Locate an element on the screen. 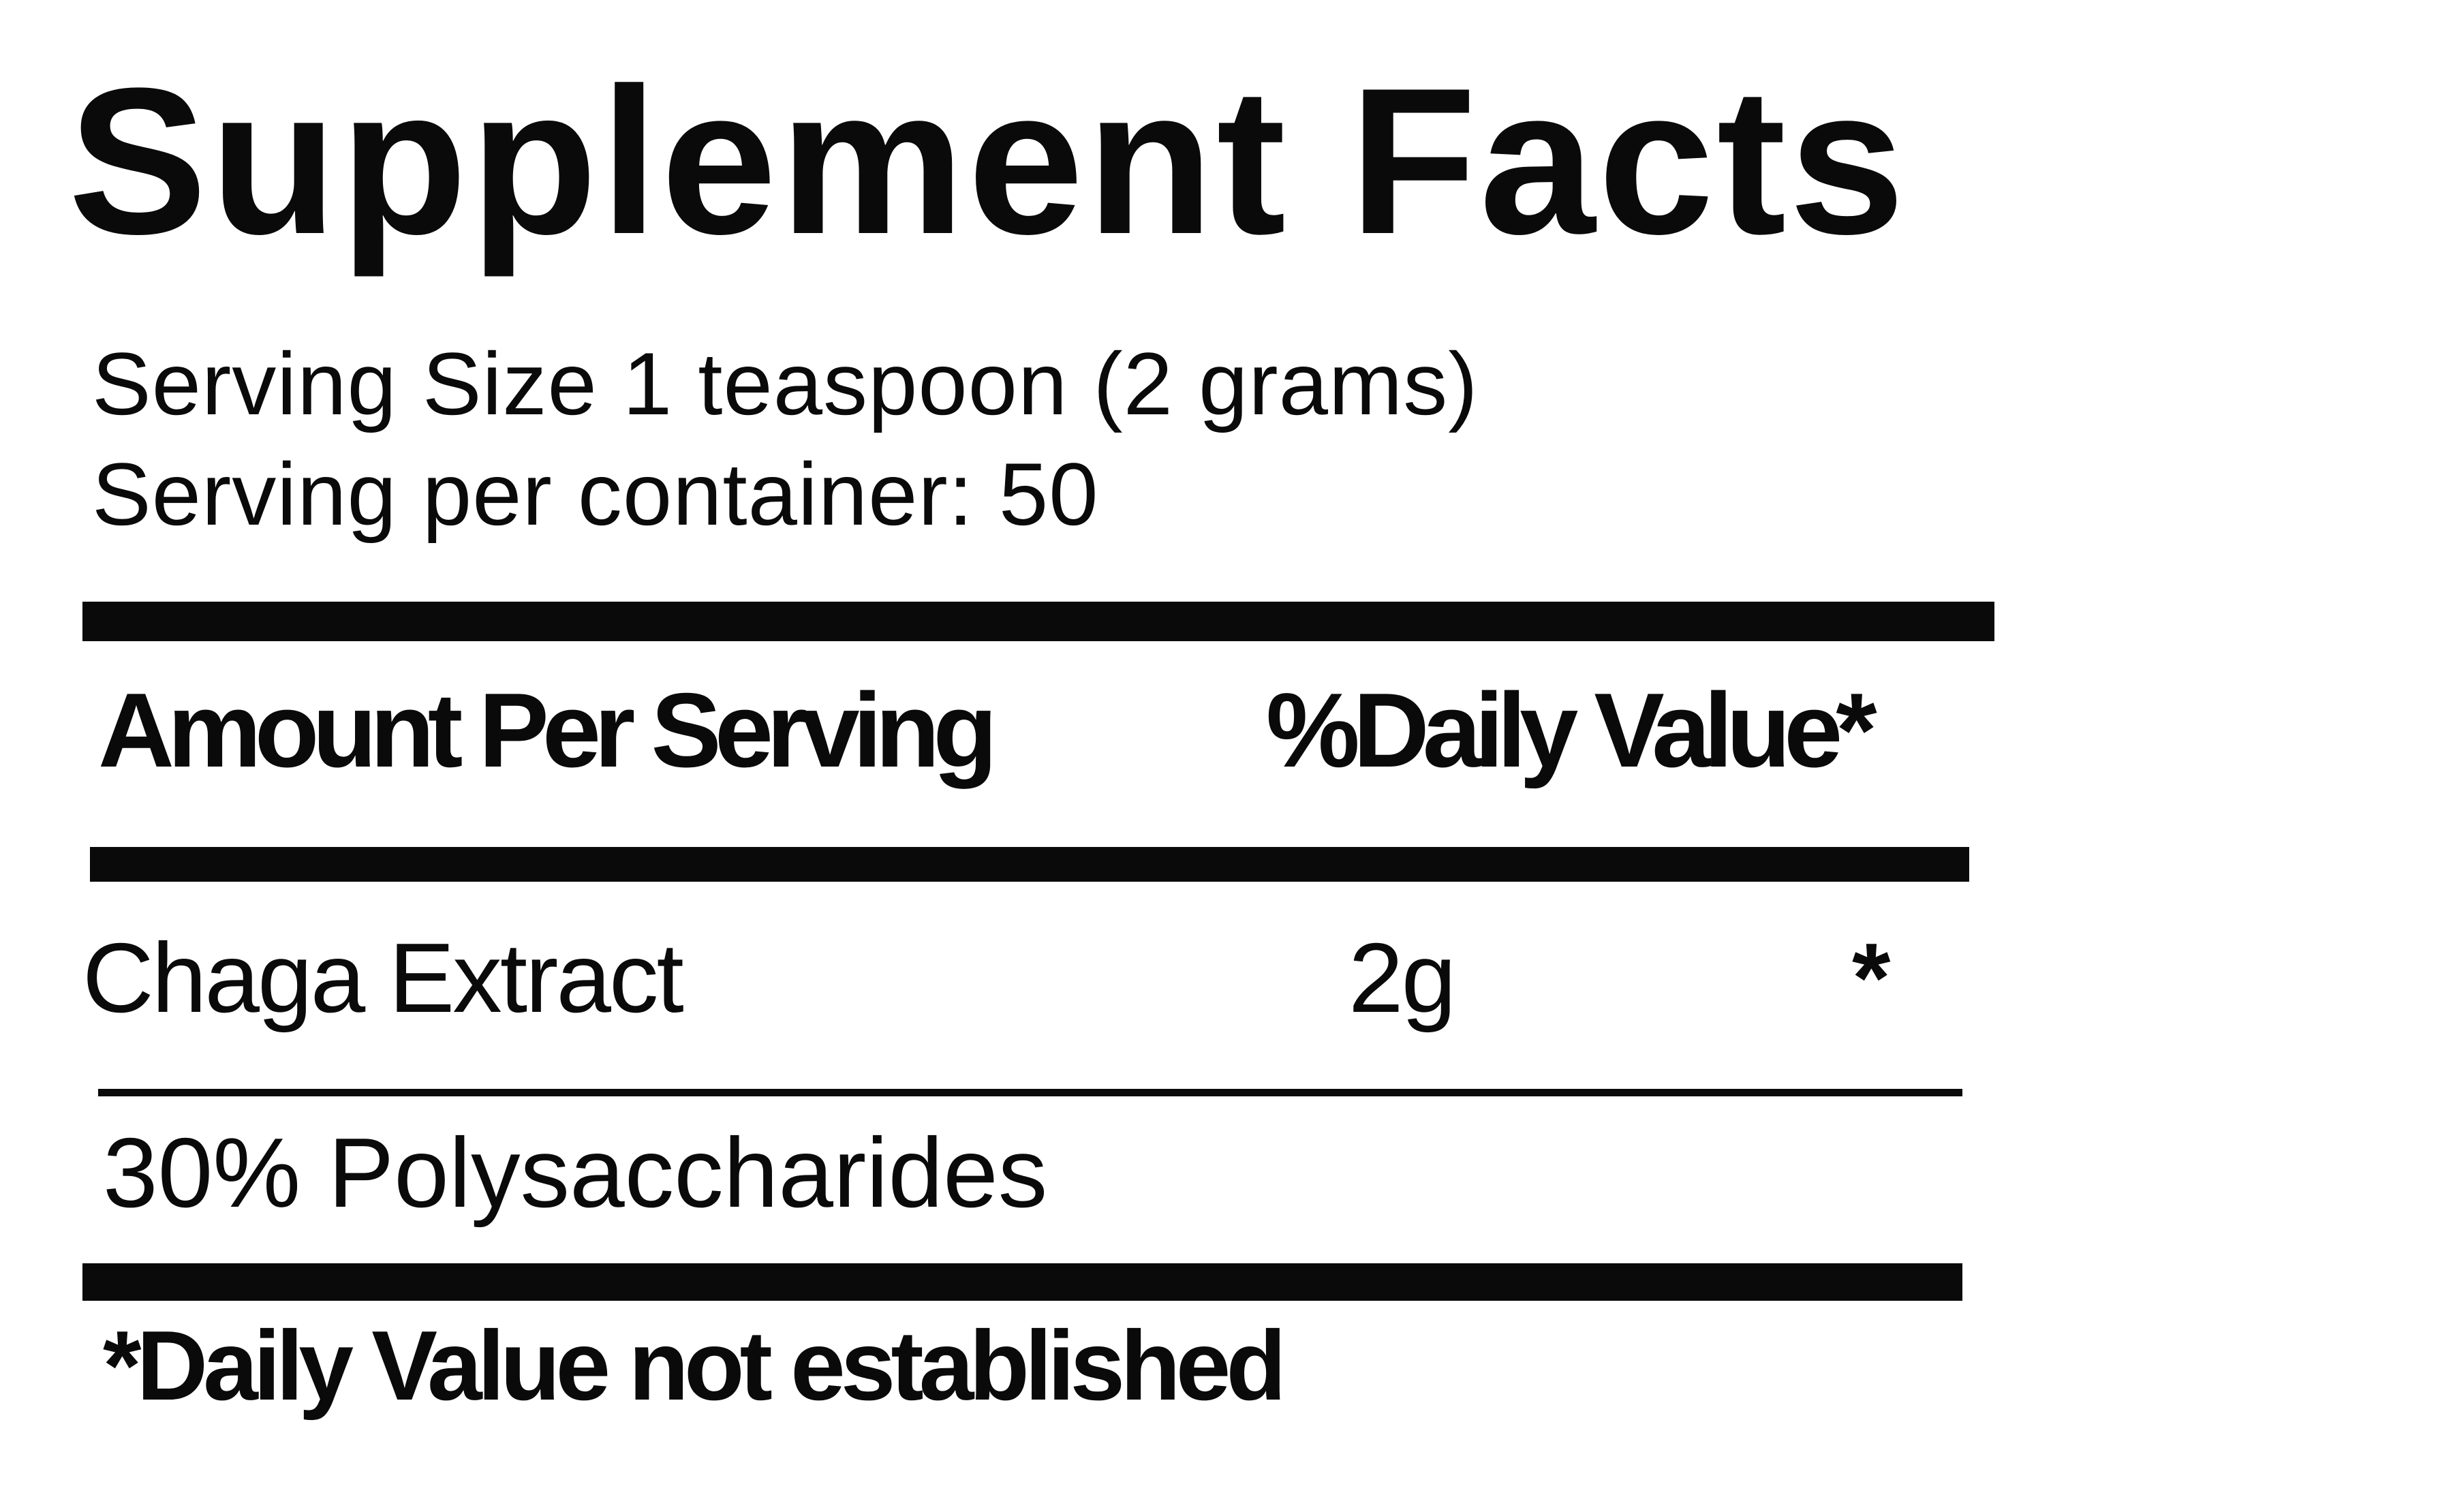 The image size is (2453, 1512). thin-divider is located at coordinates (1030, 1092).